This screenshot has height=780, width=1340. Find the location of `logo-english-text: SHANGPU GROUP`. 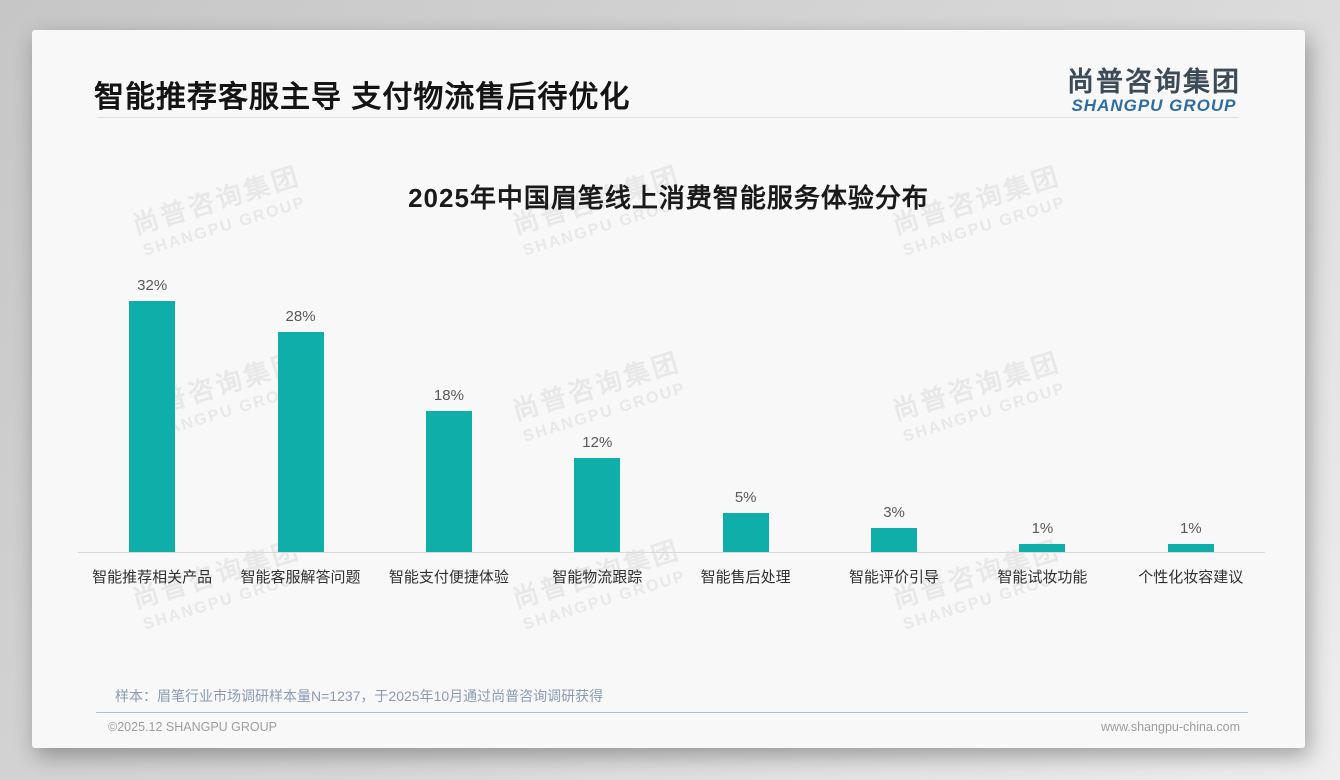

logo-english-text: SHANGPU GROUP is located at coordinates (1154, 106).